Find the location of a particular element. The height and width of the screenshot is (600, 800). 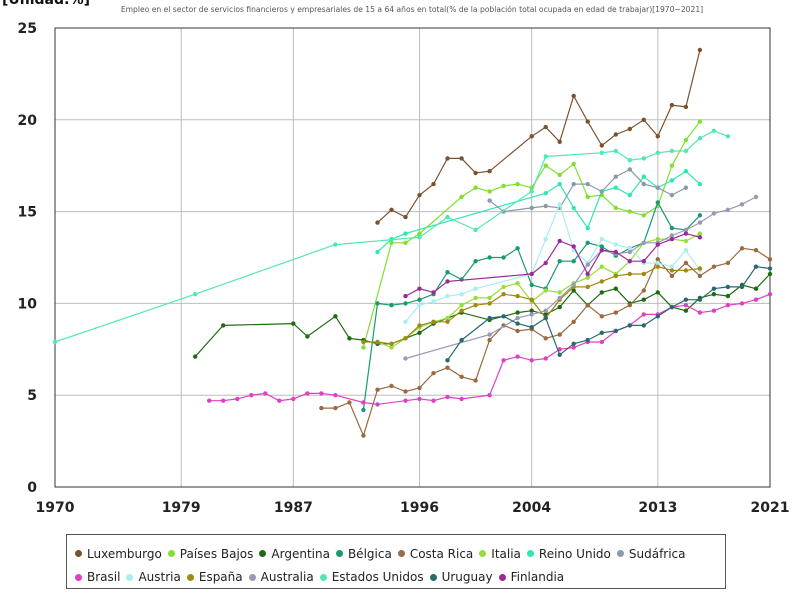

legend-label: España is located at coordinates (220, 577).